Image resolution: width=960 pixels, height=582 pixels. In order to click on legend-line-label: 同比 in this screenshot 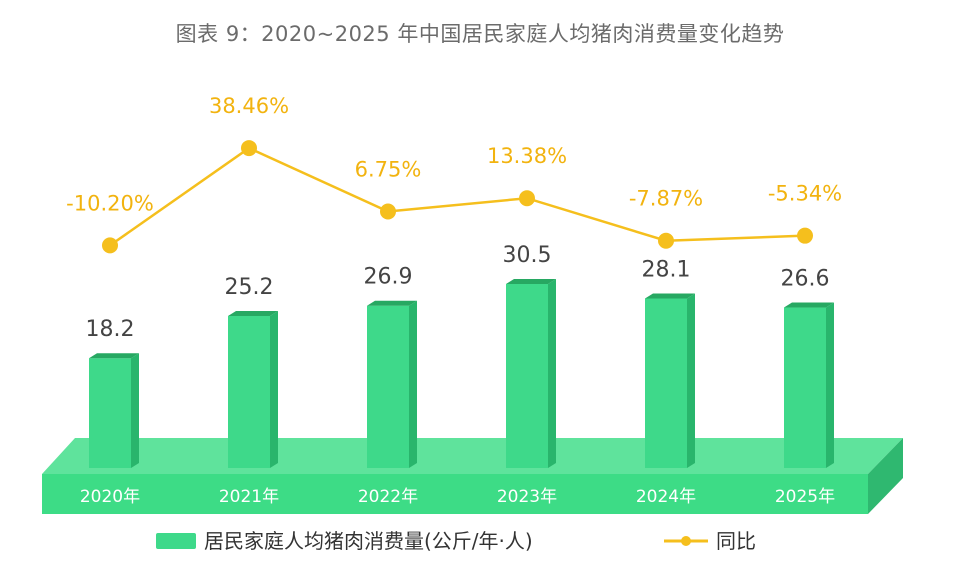, I will do `click(736, 541)`.